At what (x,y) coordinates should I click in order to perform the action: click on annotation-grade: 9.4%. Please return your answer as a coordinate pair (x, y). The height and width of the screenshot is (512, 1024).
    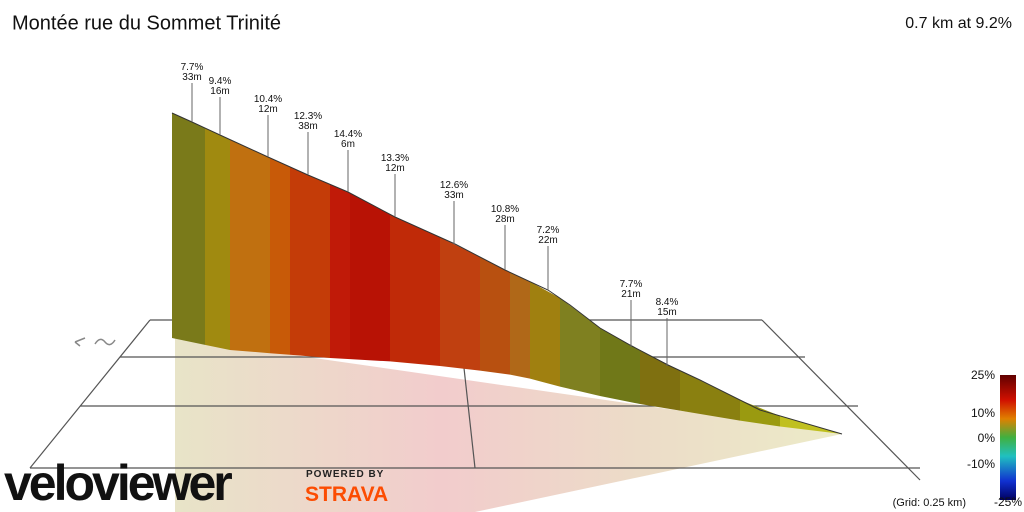
    Looking at the image, I should click on (220, 81).